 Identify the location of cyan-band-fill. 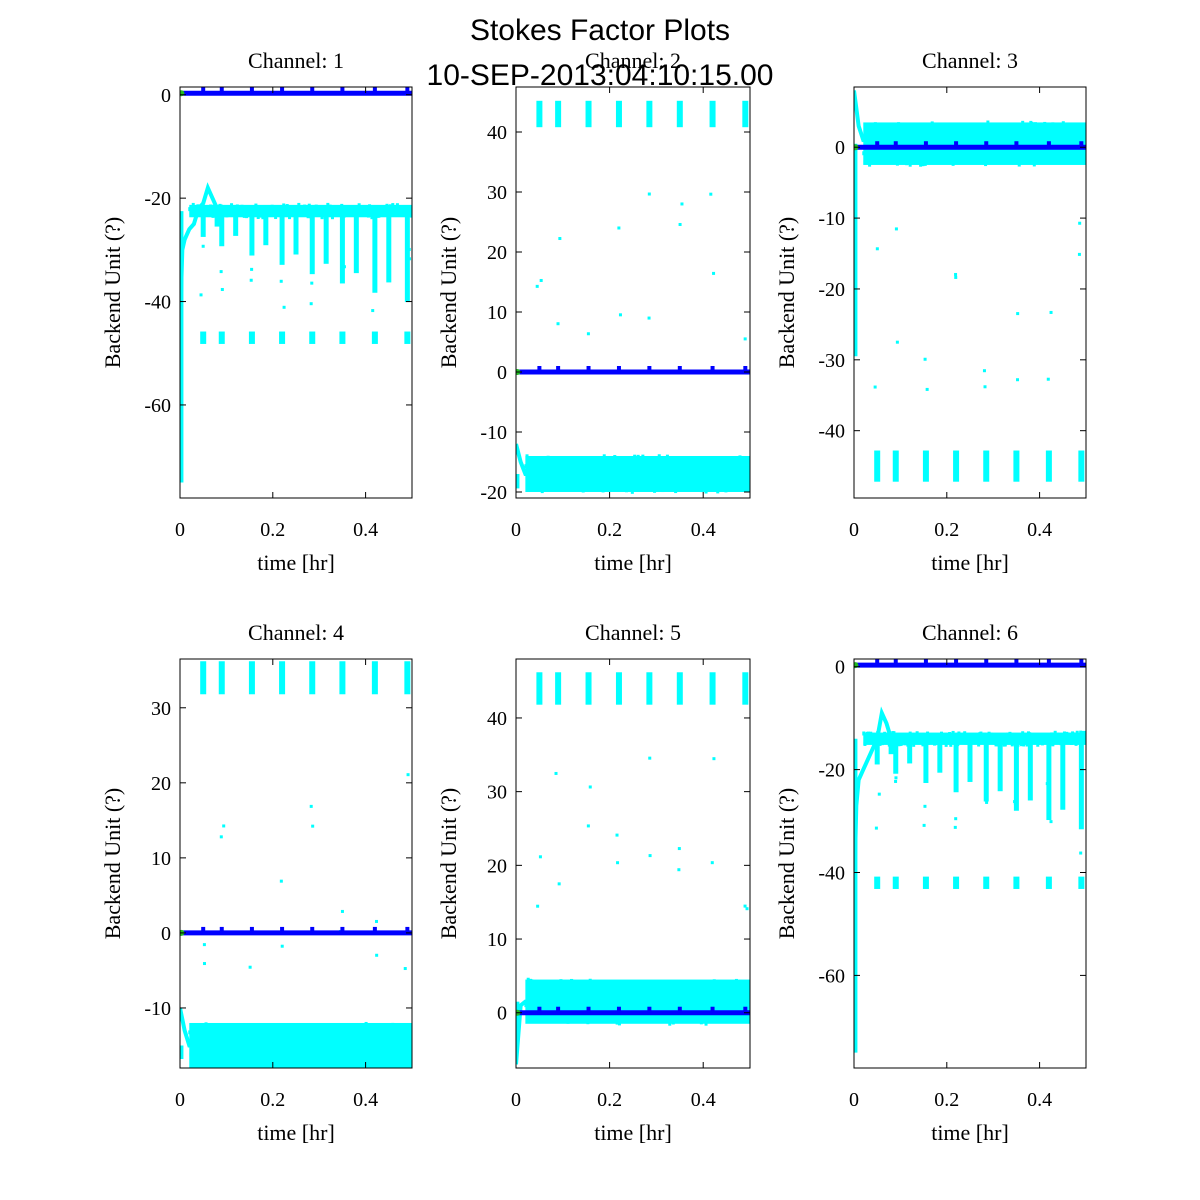
(637, 1001).